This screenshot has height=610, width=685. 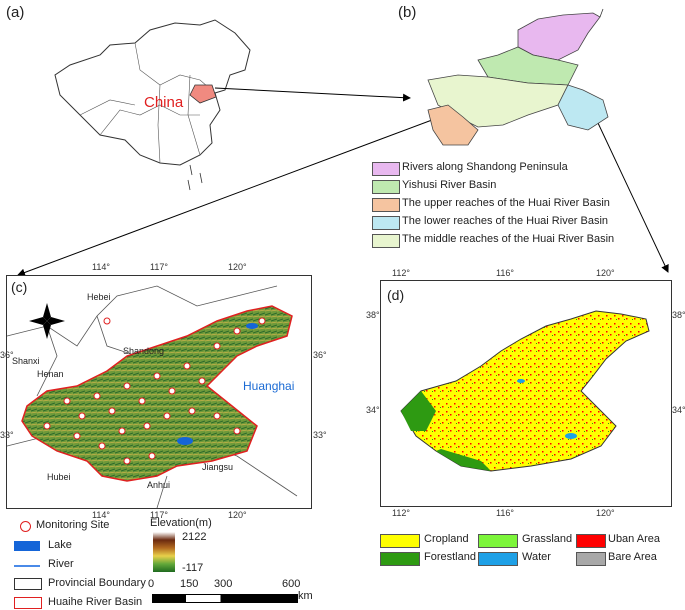 I want to click on legend-swatch-forestland, so click(x=400, y=559).